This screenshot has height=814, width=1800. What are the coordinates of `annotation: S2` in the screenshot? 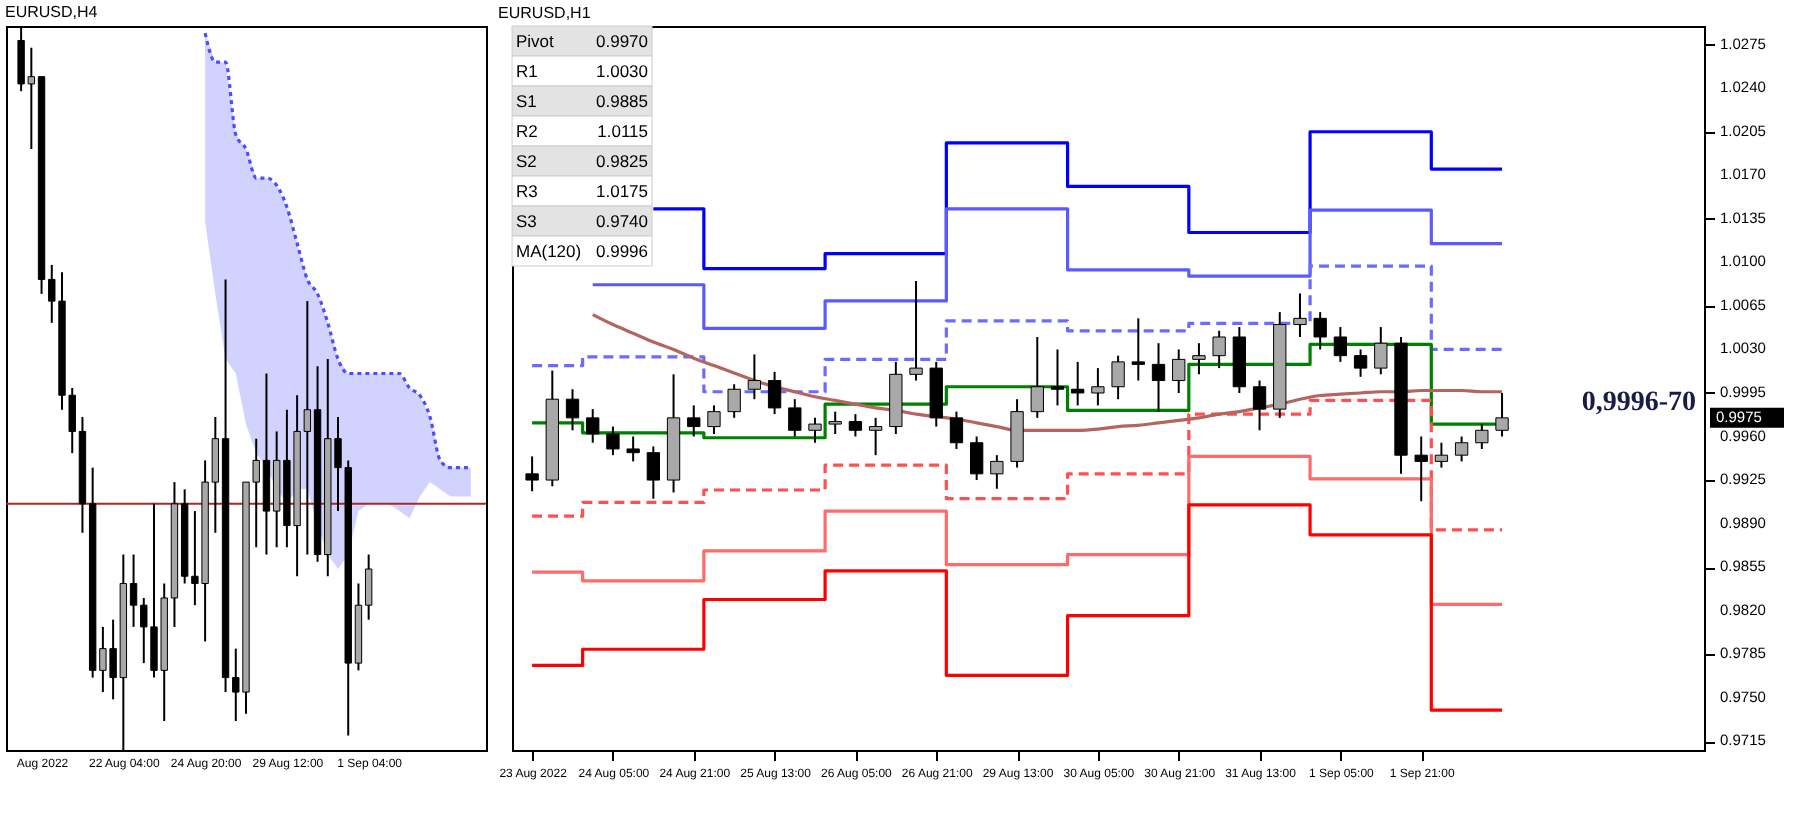 It's located at (527, 161).